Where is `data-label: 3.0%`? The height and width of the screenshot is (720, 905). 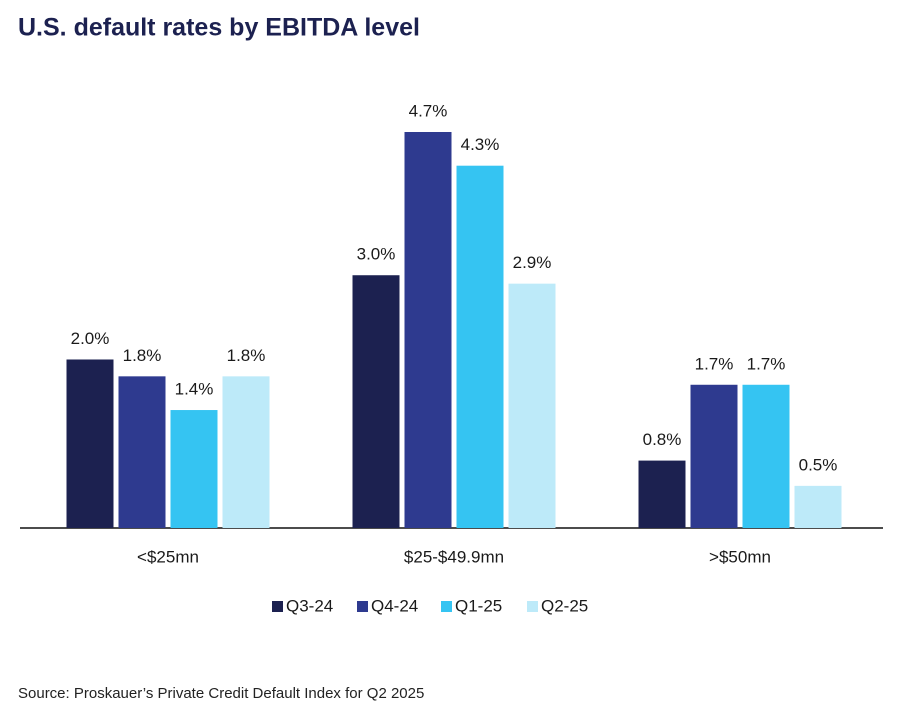 data-label: 3.0% is located at coordinates (376, 254).